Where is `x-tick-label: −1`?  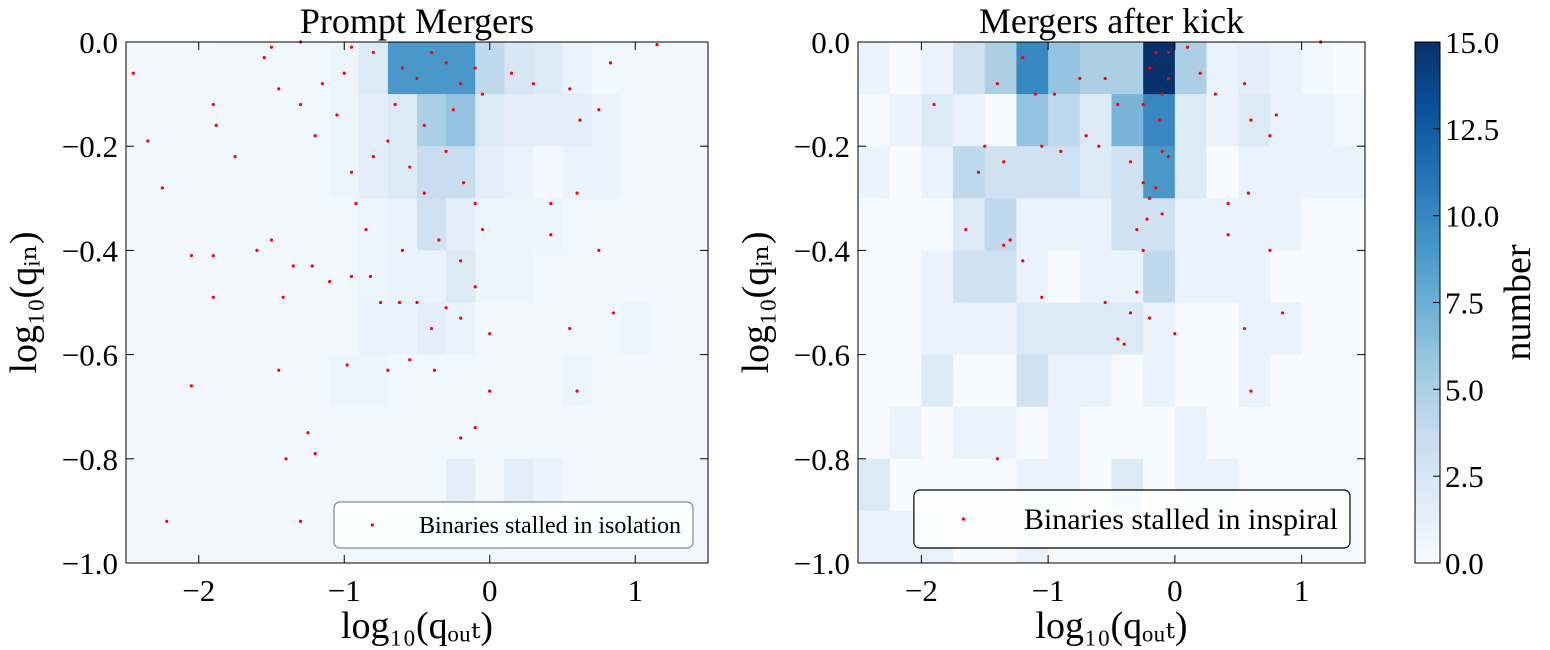
x-tick-label: −1 is located at coordinates (344, 590).